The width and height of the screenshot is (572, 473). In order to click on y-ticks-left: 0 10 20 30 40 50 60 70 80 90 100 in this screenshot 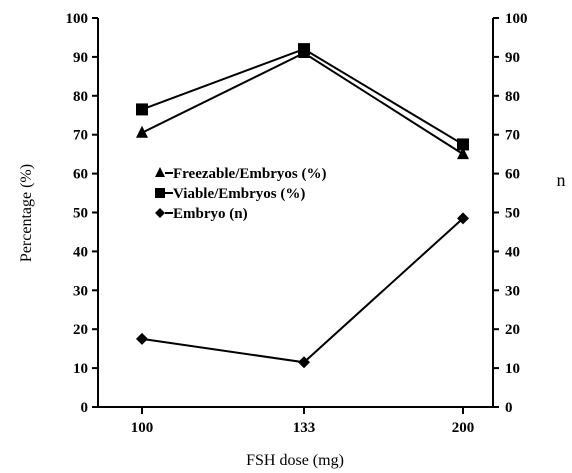, I will do `click(82, 213)`.